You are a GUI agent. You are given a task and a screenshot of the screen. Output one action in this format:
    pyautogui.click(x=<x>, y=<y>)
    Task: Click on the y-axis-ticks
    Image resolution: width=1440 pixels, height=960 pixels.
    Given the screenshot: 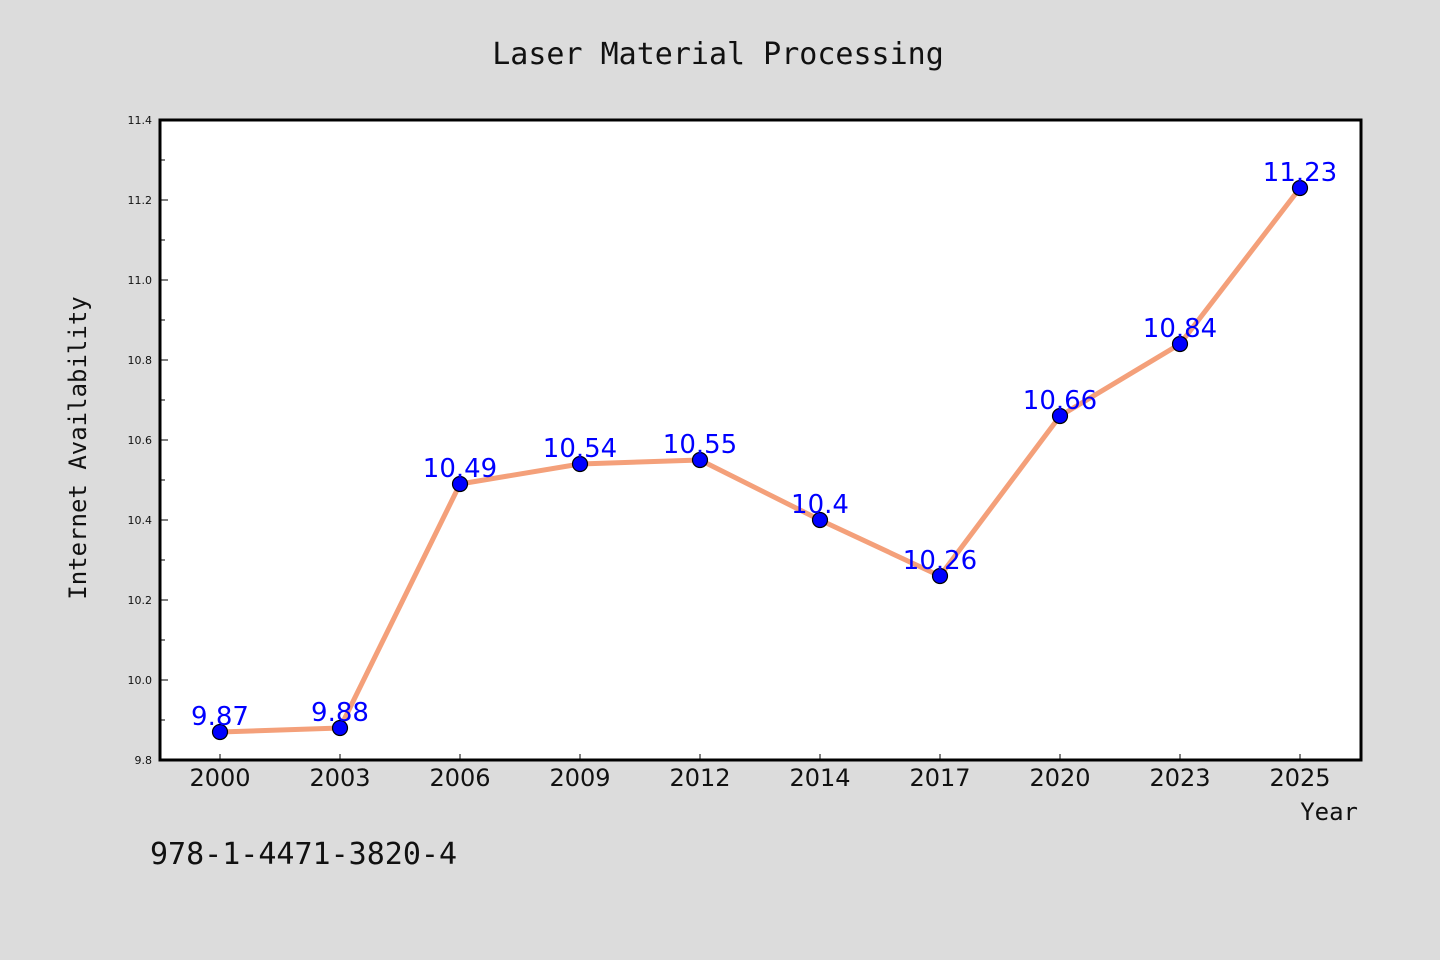 What is the action you would take?
    pyautogui.click(x=164, y=440)
    